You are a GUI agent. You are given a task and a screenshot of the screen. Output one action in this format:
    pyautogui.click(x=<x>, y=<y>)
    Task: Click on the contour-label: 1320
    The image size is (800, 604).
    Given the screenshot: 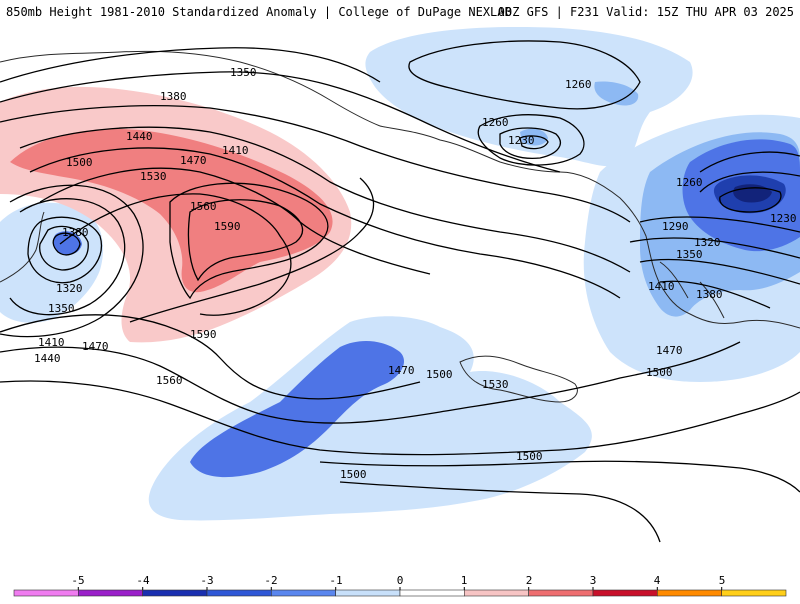 What is the action you would take?
    pyautogui.click(x=69, y=288)
    